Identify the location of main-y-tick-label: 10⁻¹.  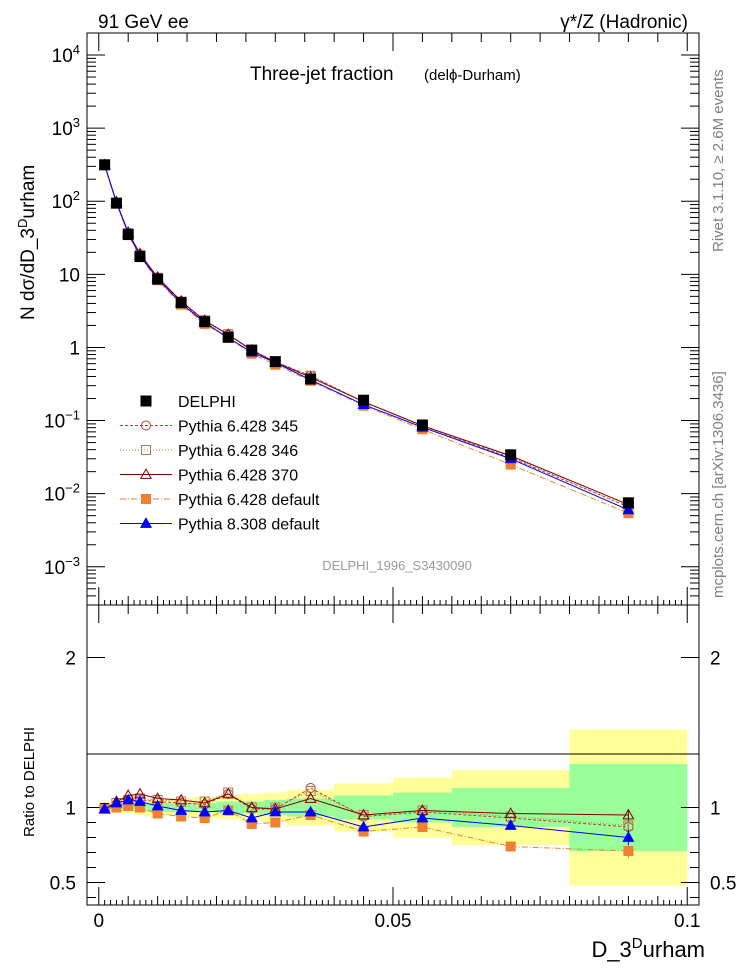
(62, 420).